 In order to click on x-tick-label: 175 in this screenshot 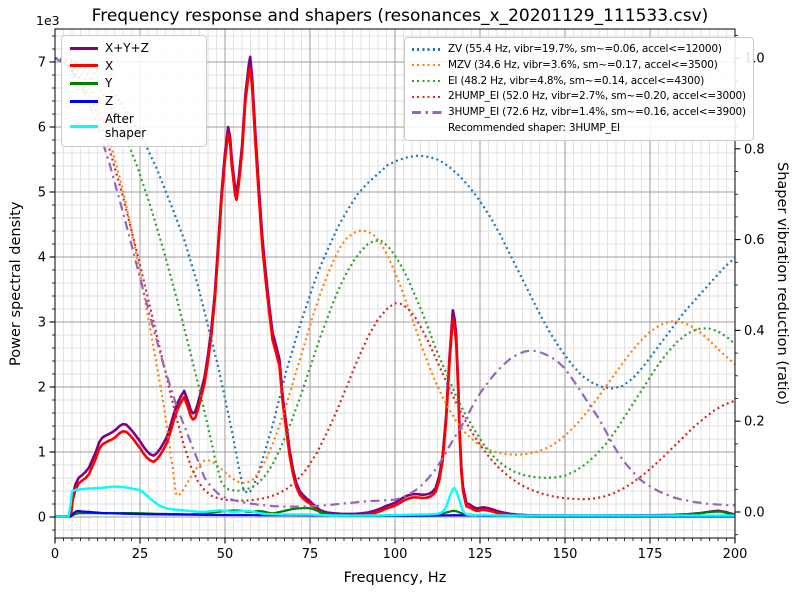, I will do `click(650, 554)`.